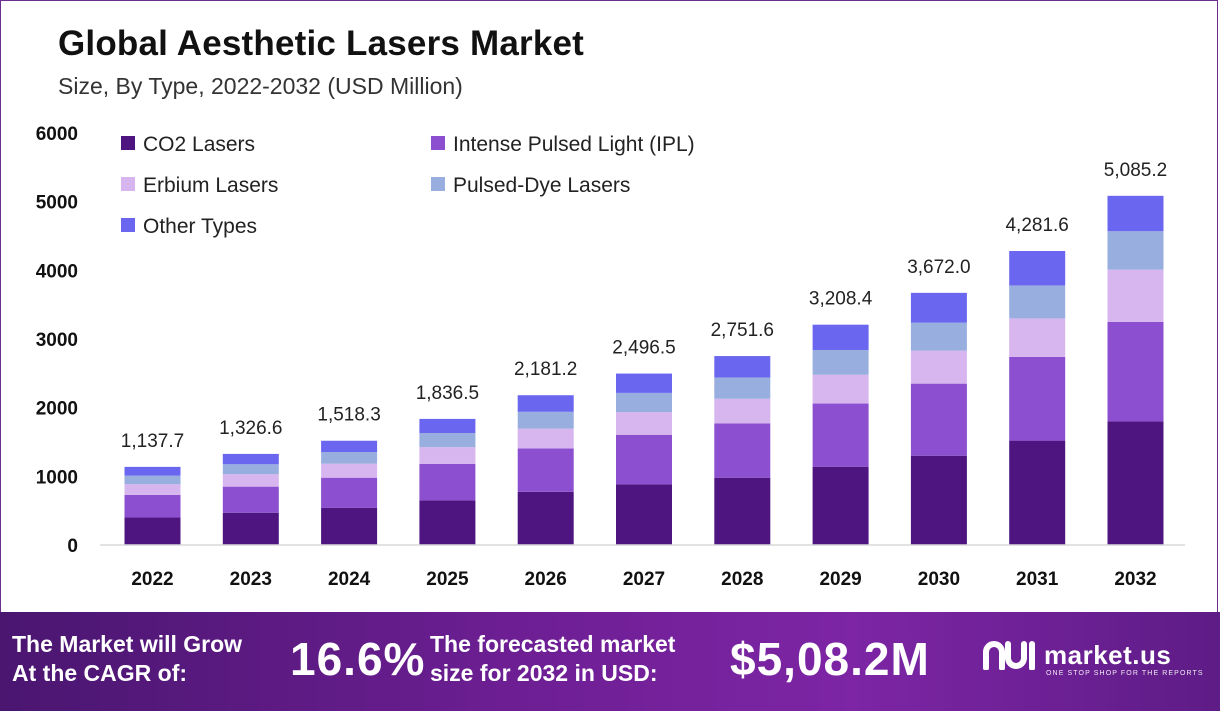 The height and width of the screenshot is (711, 1220). I want to click on legend-item-0: CO2 Lasers, so click(188, 144).